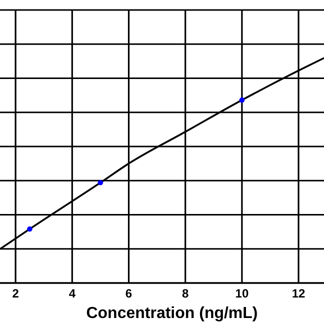 This screenshot has height=324, width=324. I want to click on x-tick-label: 12, so click(299, 293).